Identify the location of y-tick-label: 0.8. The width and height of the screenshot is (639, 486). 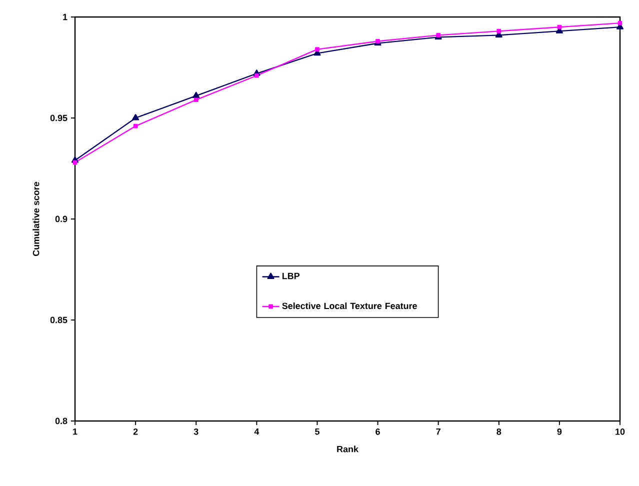
(61, 421).